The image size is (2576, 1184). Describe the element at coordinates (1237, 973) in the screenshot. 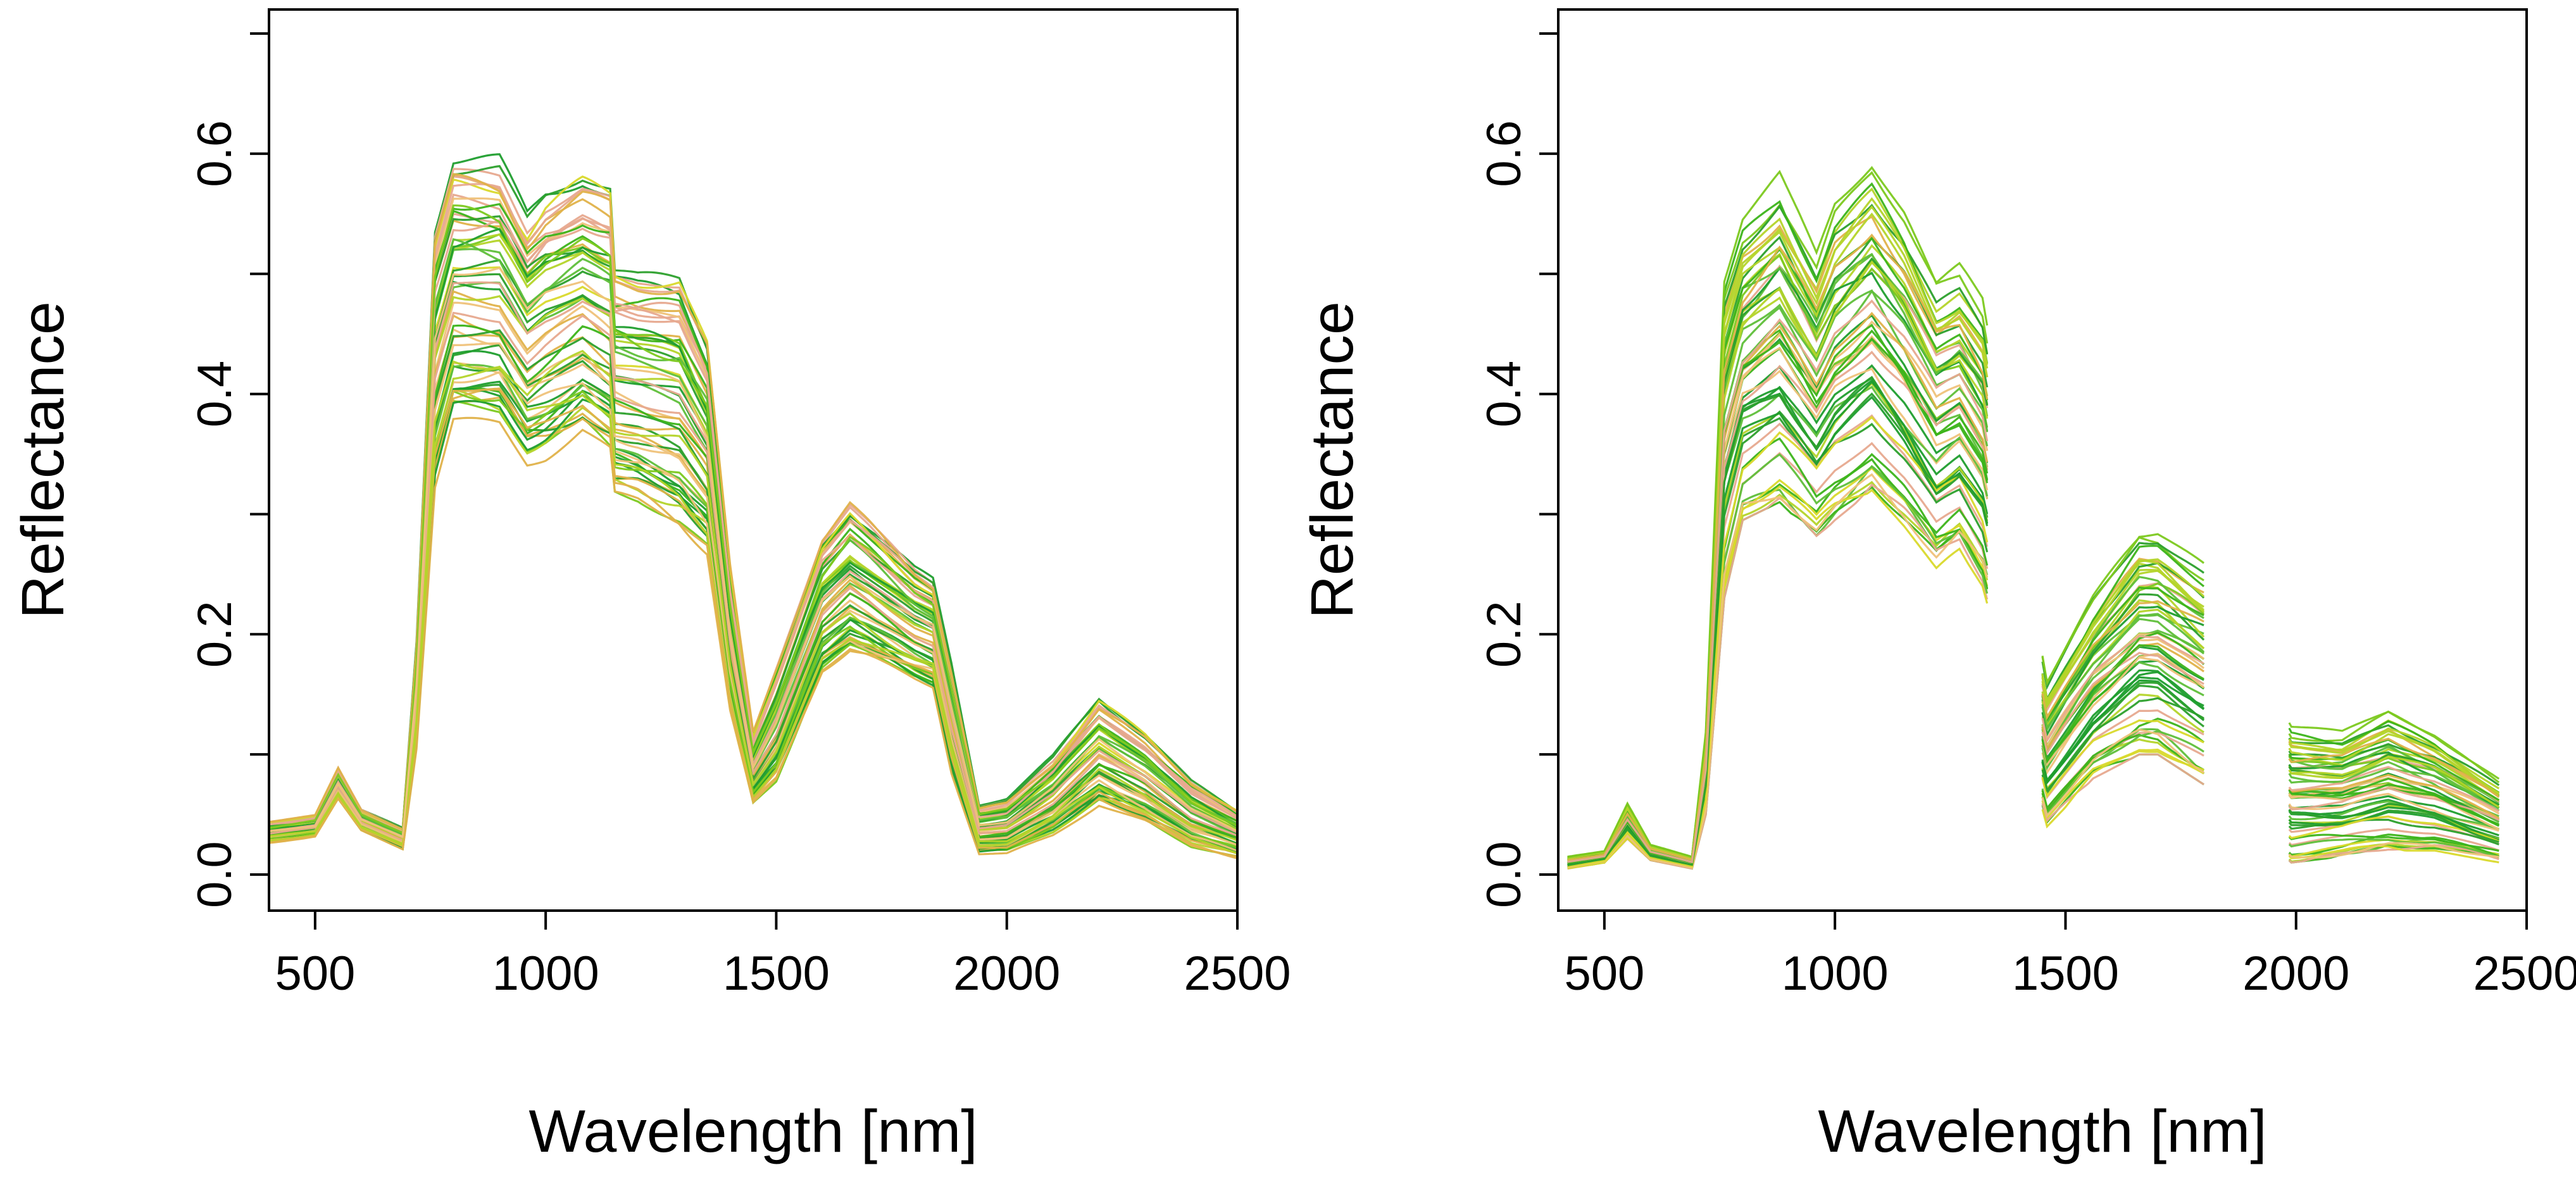

I see `left-x-tick-label: 2500` at that location.